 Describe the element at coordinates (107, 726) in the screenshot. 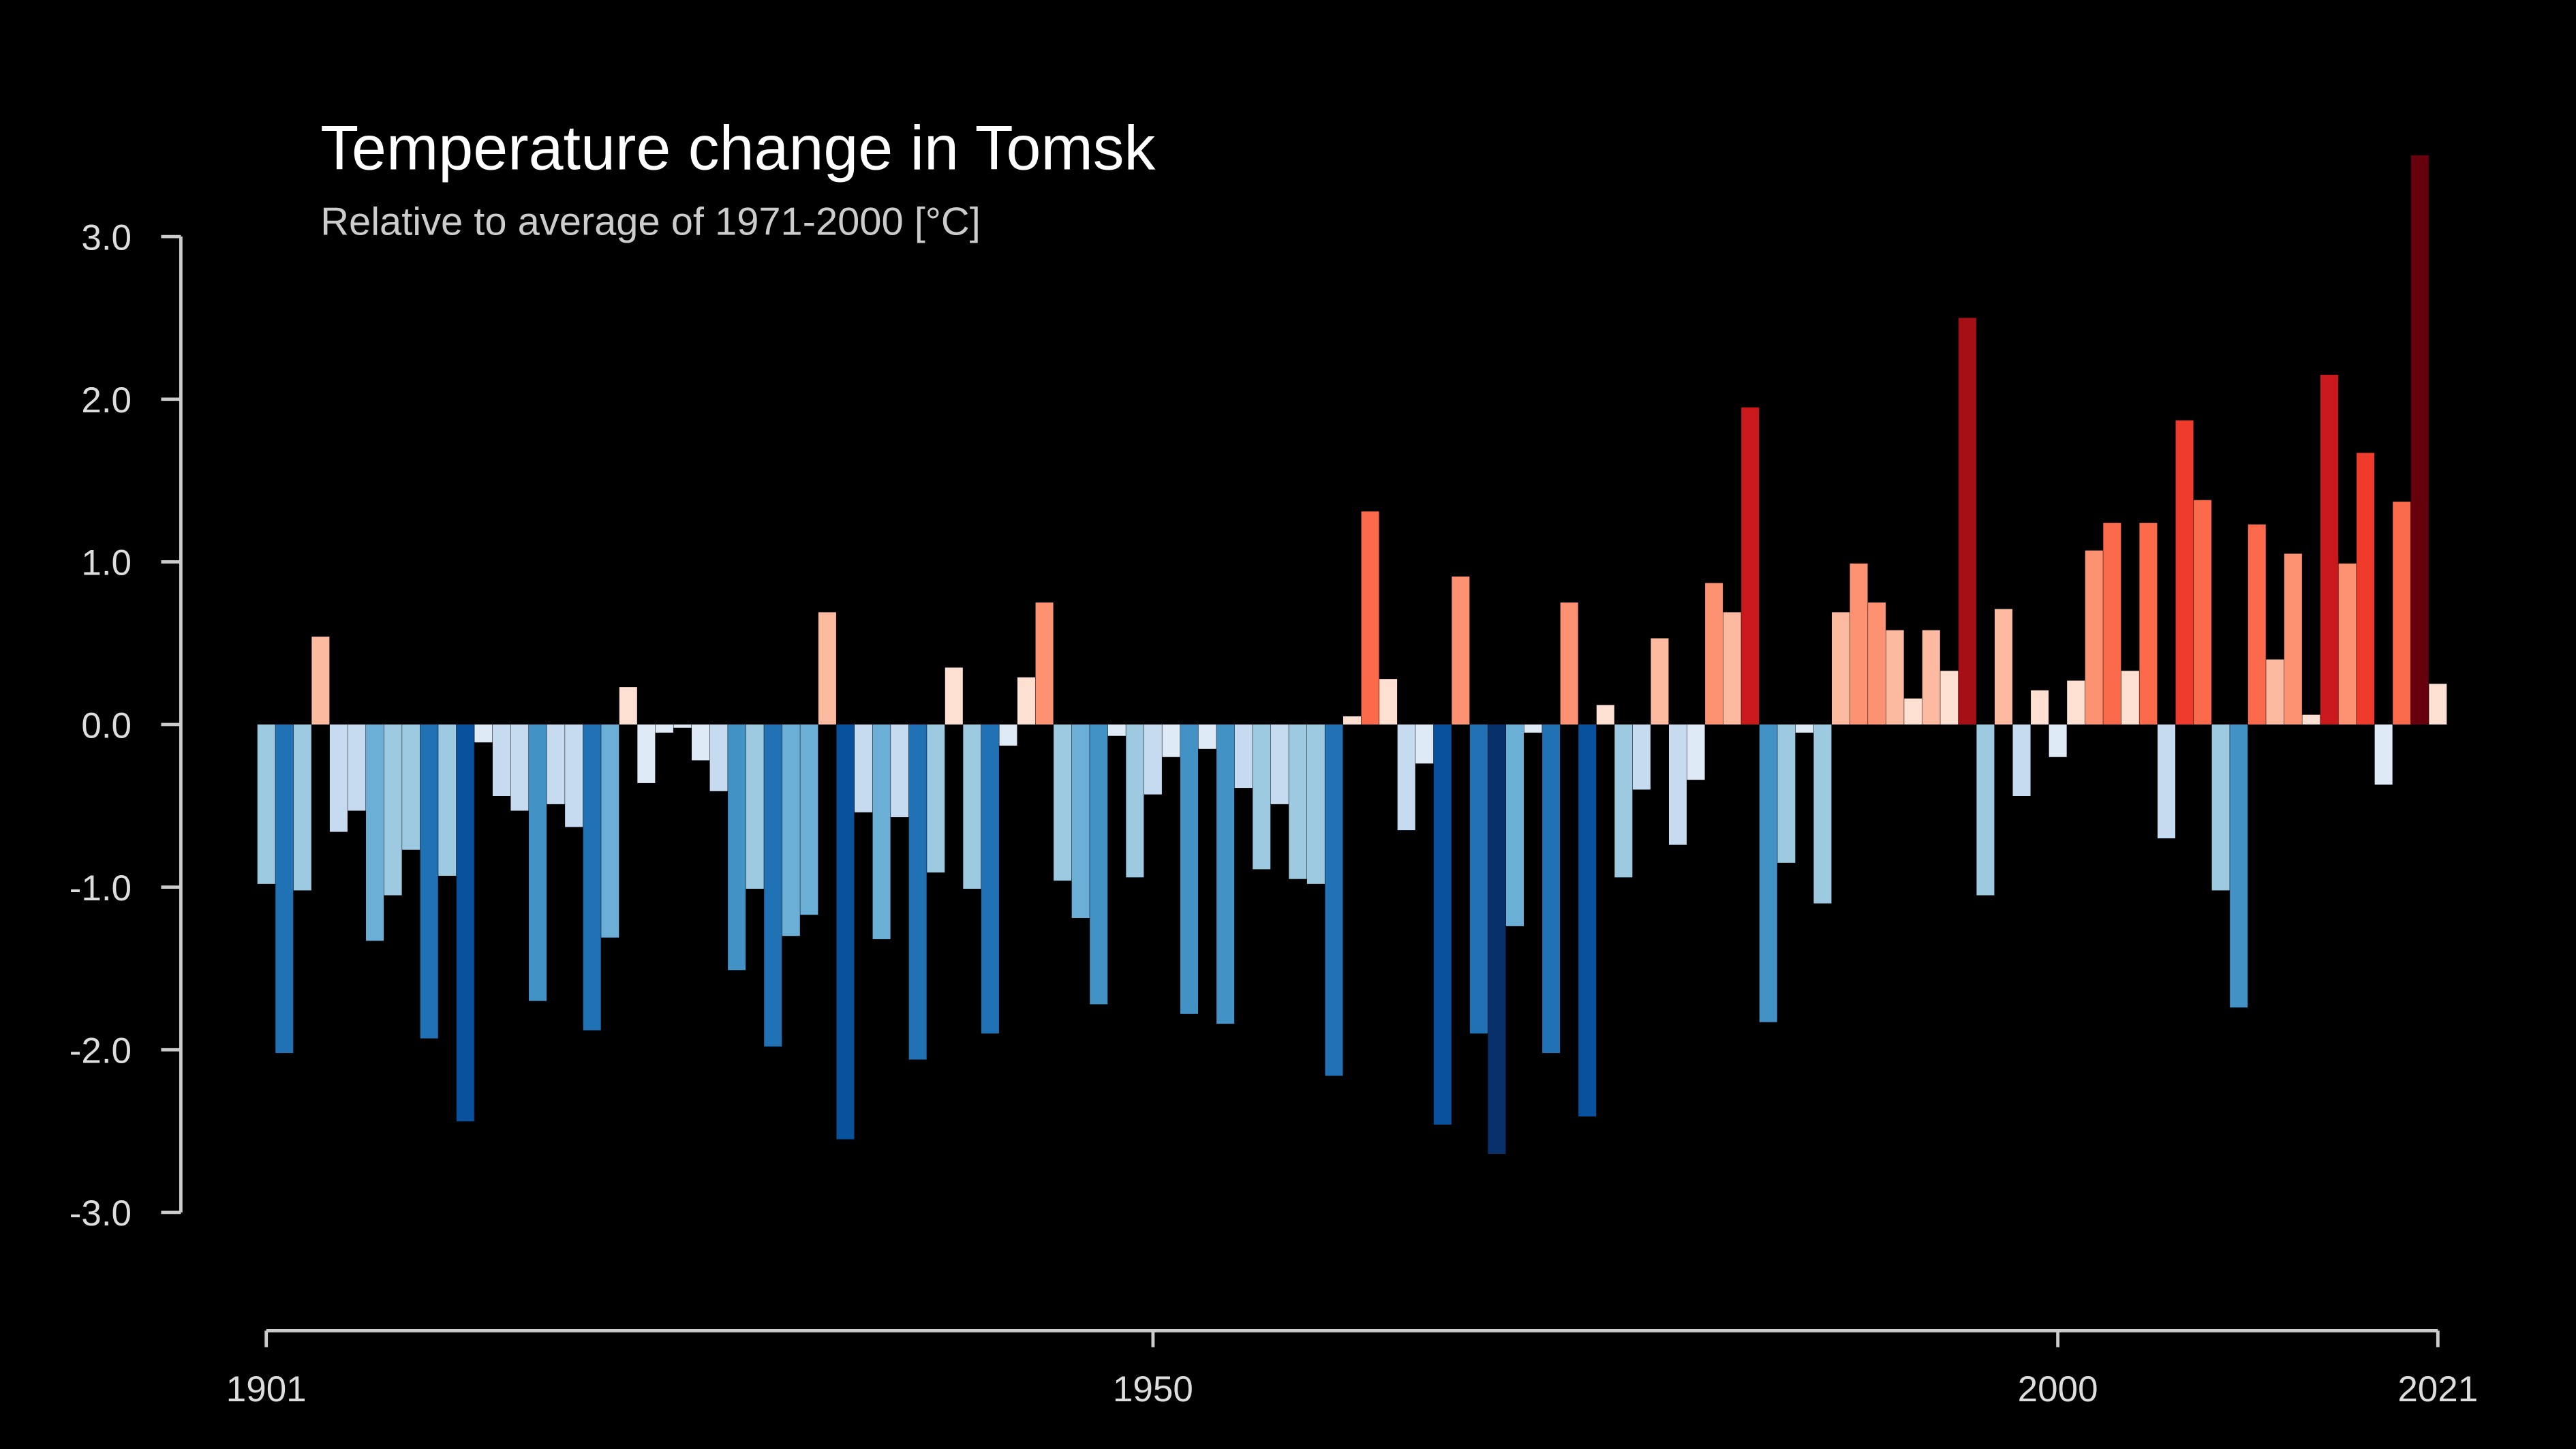

I see `y-tick-label: 0.0` at that location.